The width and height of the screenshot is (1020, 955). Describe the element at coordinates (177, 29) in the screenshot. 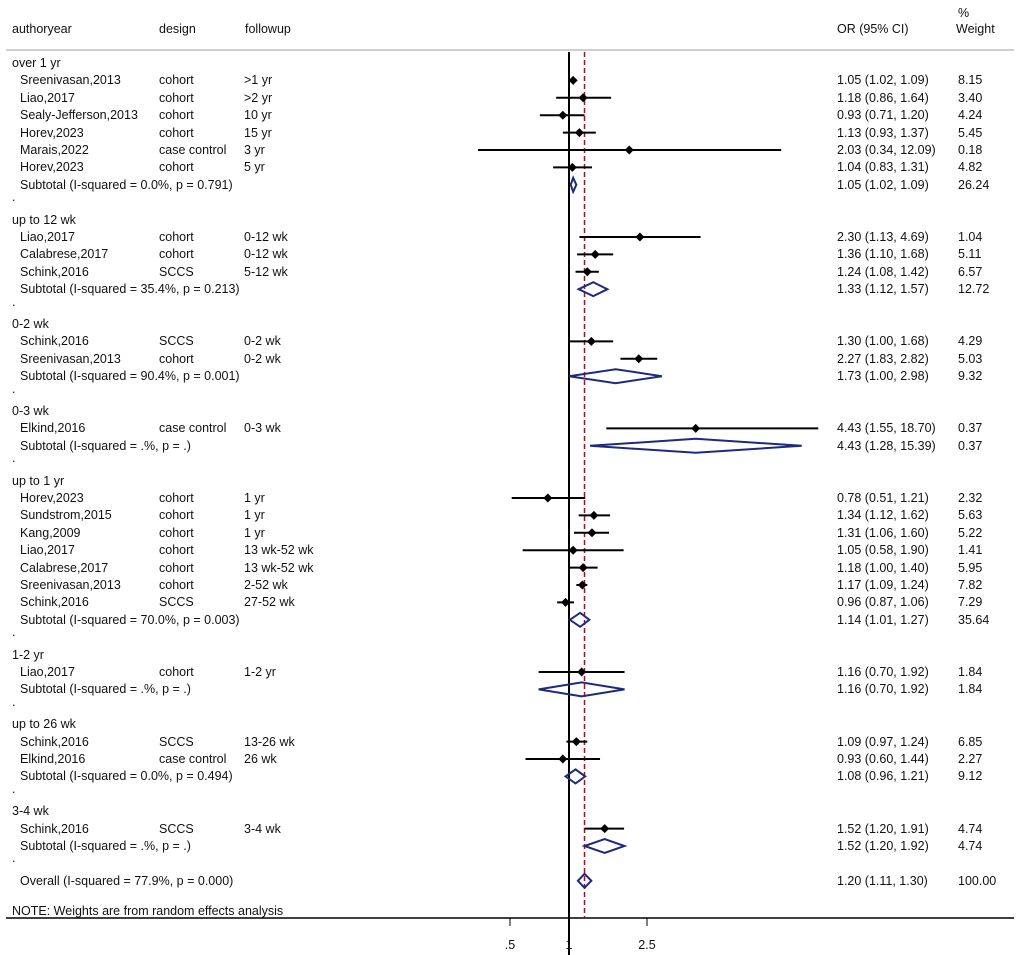

I see `header-design: design` at that location.